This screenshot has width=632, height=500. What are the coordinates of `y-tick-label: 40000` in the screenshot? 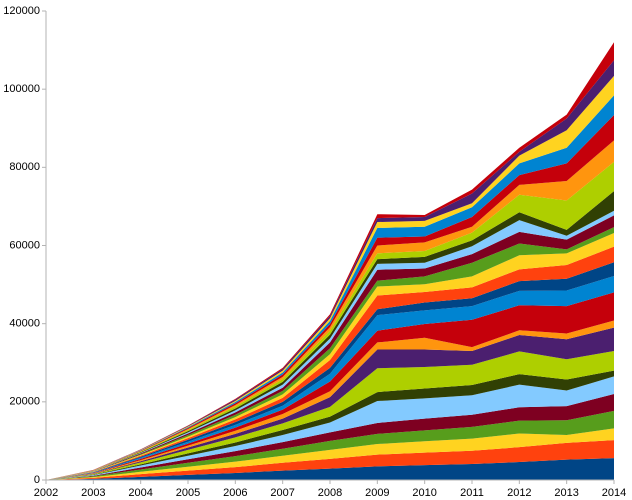 It's located at (24, 324).